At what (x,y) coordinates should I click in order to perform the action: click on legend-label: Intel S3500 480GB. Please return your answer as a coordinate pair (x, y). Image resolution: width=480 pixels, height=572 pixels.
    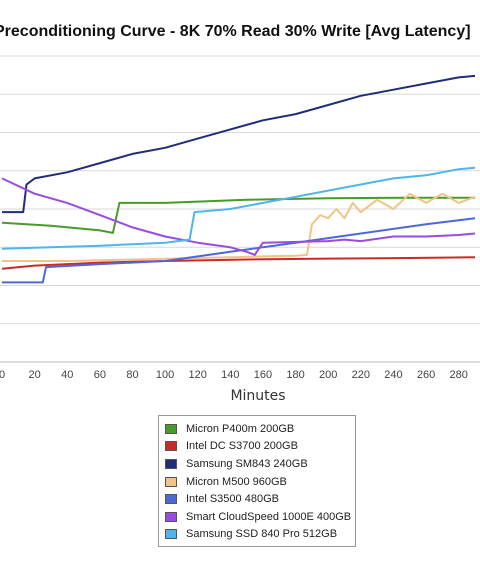
    Looking at the image, I should click on (232, 499).